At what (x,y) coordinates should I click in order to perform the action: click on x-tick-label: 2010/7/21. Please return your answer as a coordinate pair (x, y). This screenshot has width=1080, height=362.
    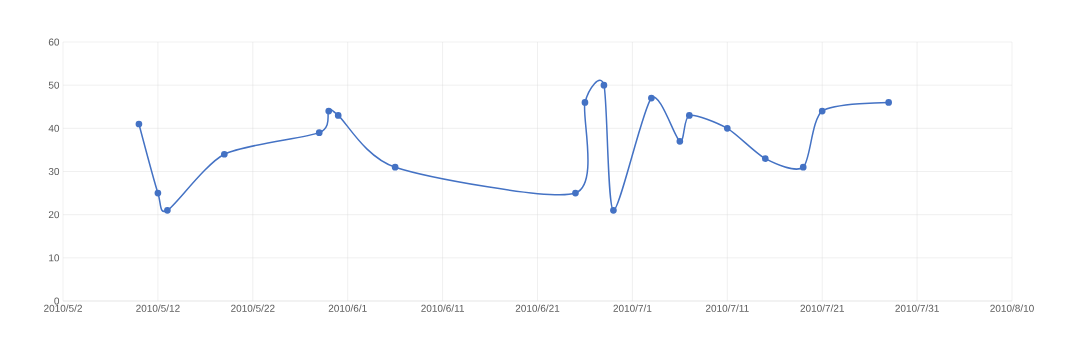
    Looking at the image, I should click on (822, 308).